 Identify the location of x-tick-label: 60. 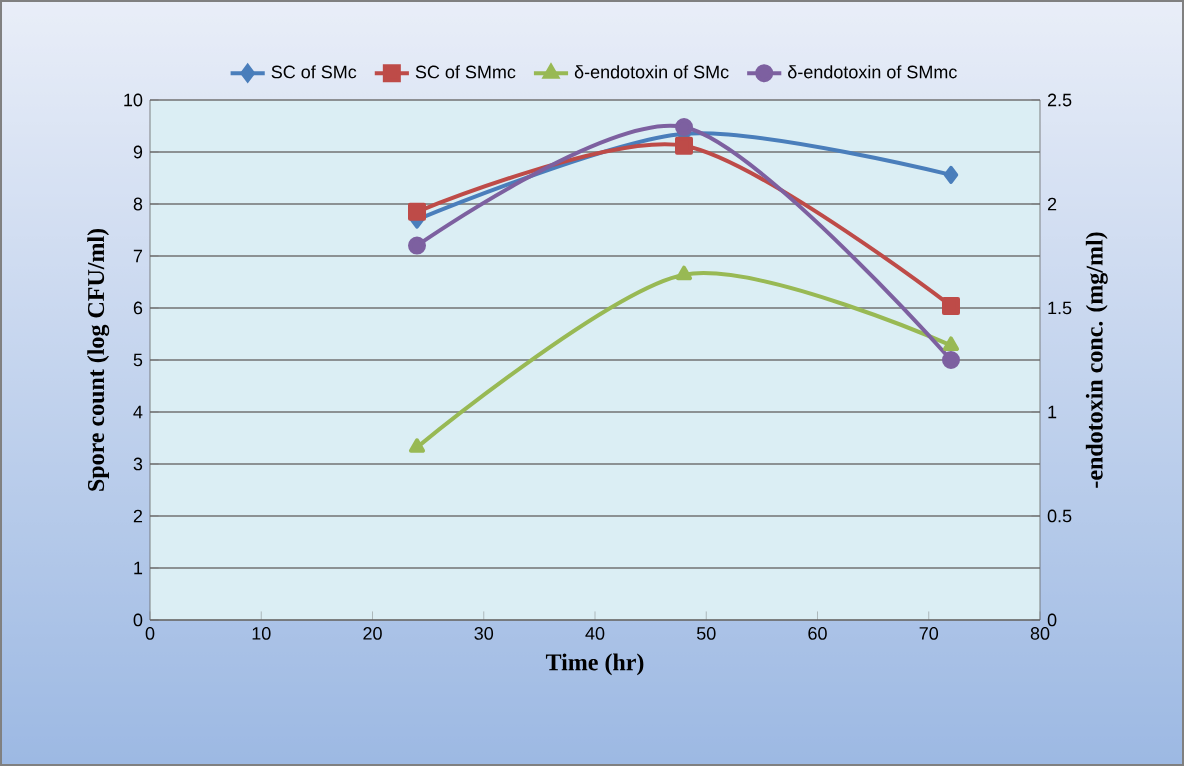
(817, 633).